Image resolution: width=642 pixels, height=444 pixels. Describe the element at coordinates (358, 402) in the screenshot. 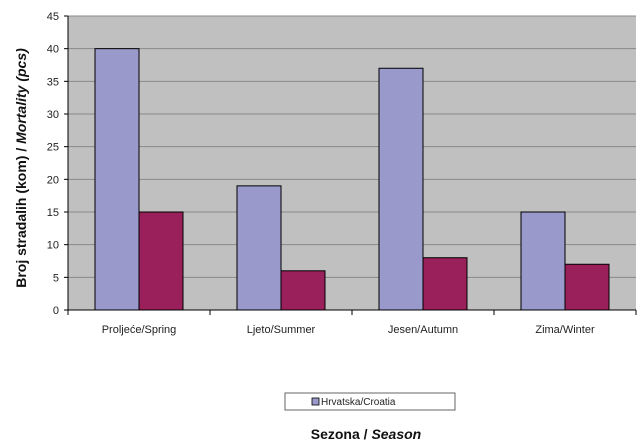

I see `legend-label-hrvatska-croatia: Hrvatska/Croatia` at that location.